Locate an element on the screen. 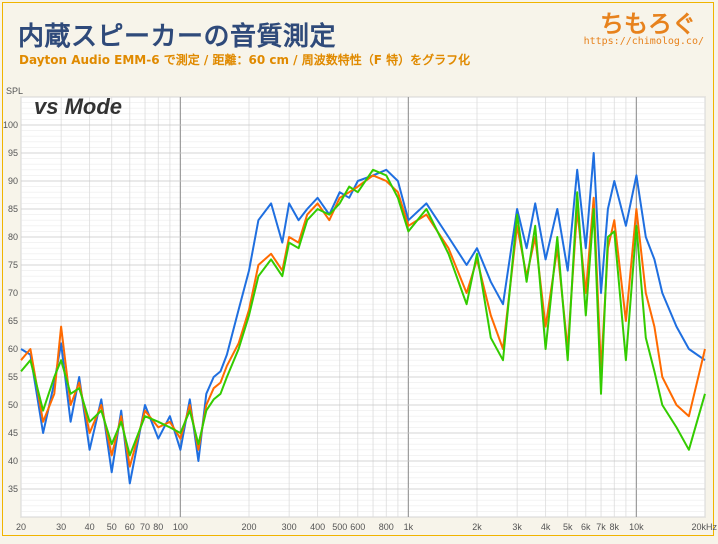 Image resolution: width=718 pixels, height=544 pixels. y-tick-label: 55 is located at coordinates (13, 377).